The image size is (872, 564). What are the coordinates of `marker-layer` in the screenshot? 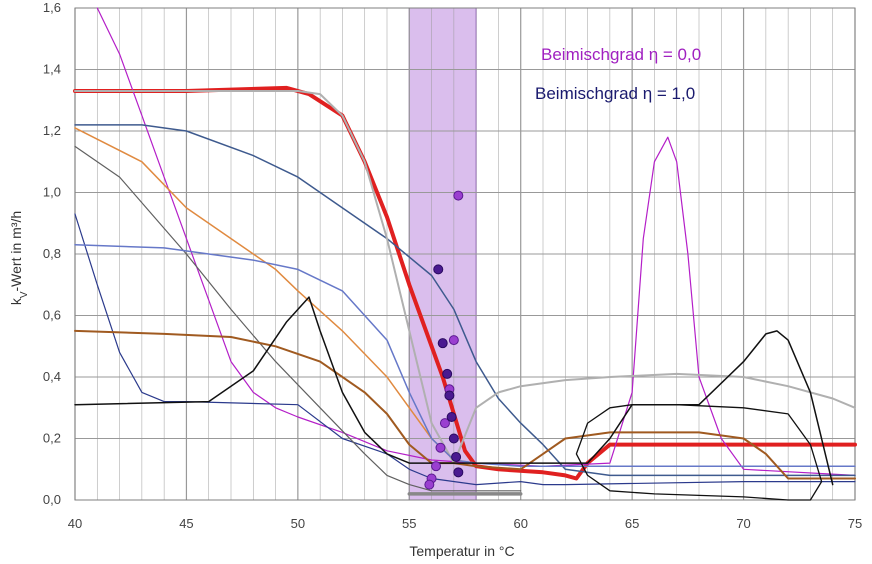 It's located at (444, 340).